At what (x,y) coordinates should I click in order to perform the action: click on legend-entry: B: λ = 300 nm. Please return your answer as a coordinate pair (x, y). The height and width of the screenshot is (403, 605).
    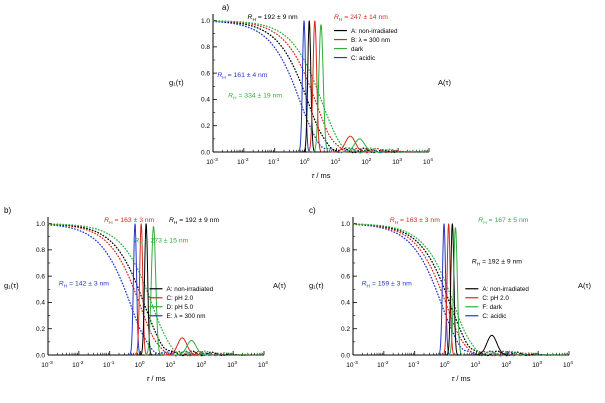
    Looking at the image, I should click on (370, 40).